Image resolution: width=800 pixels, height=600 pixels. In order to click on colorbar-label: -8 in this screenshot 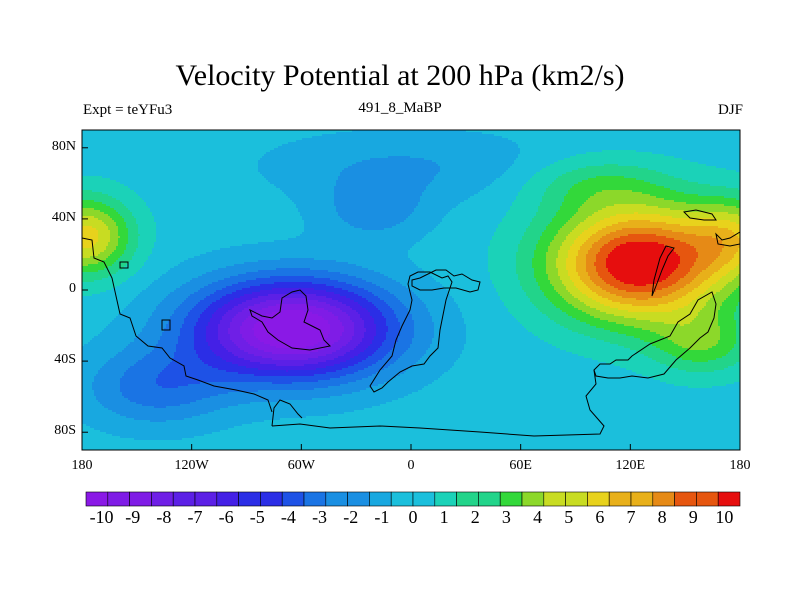, I will do `click(164, 517)`.